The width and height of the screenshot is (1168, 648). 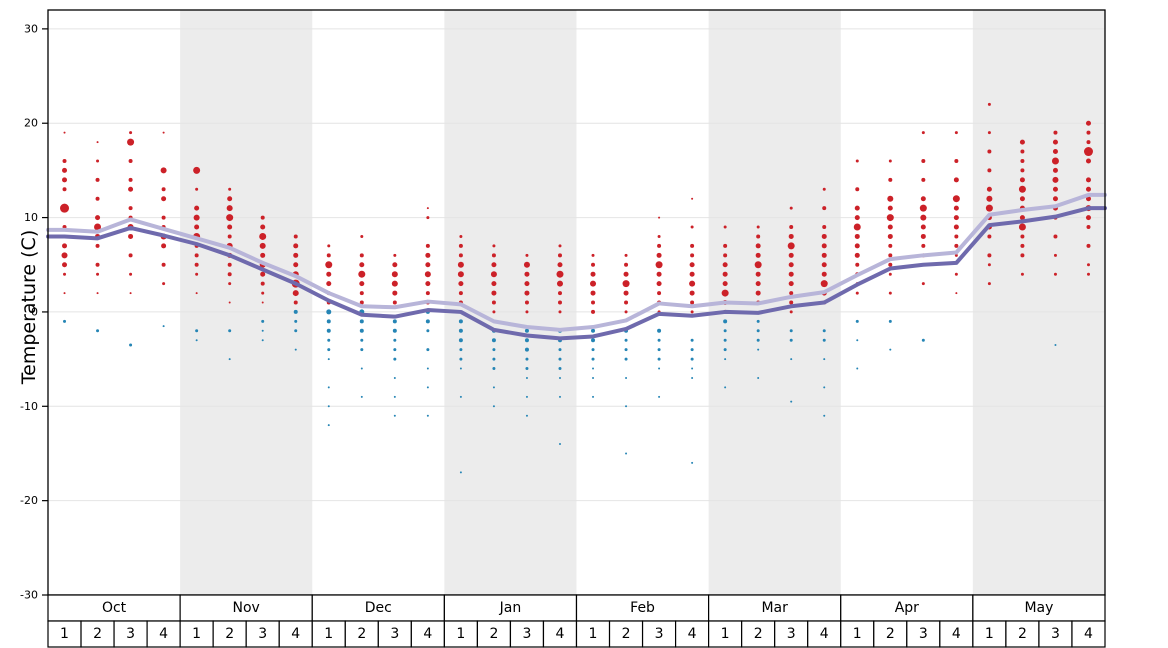 What do you see at coordinates (907, 608) in the screenshot?
I see `svg-text: Apr` at bounding box center [907, 608].